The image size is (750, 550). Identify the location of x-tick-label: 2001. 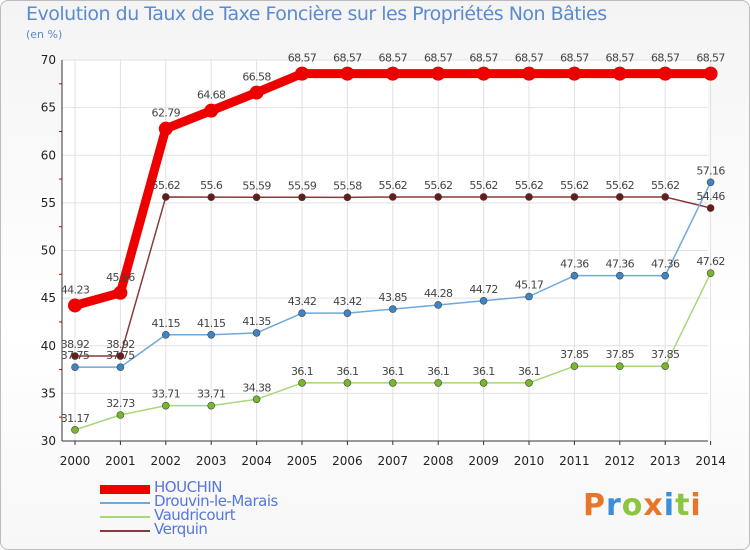
(120, 461).